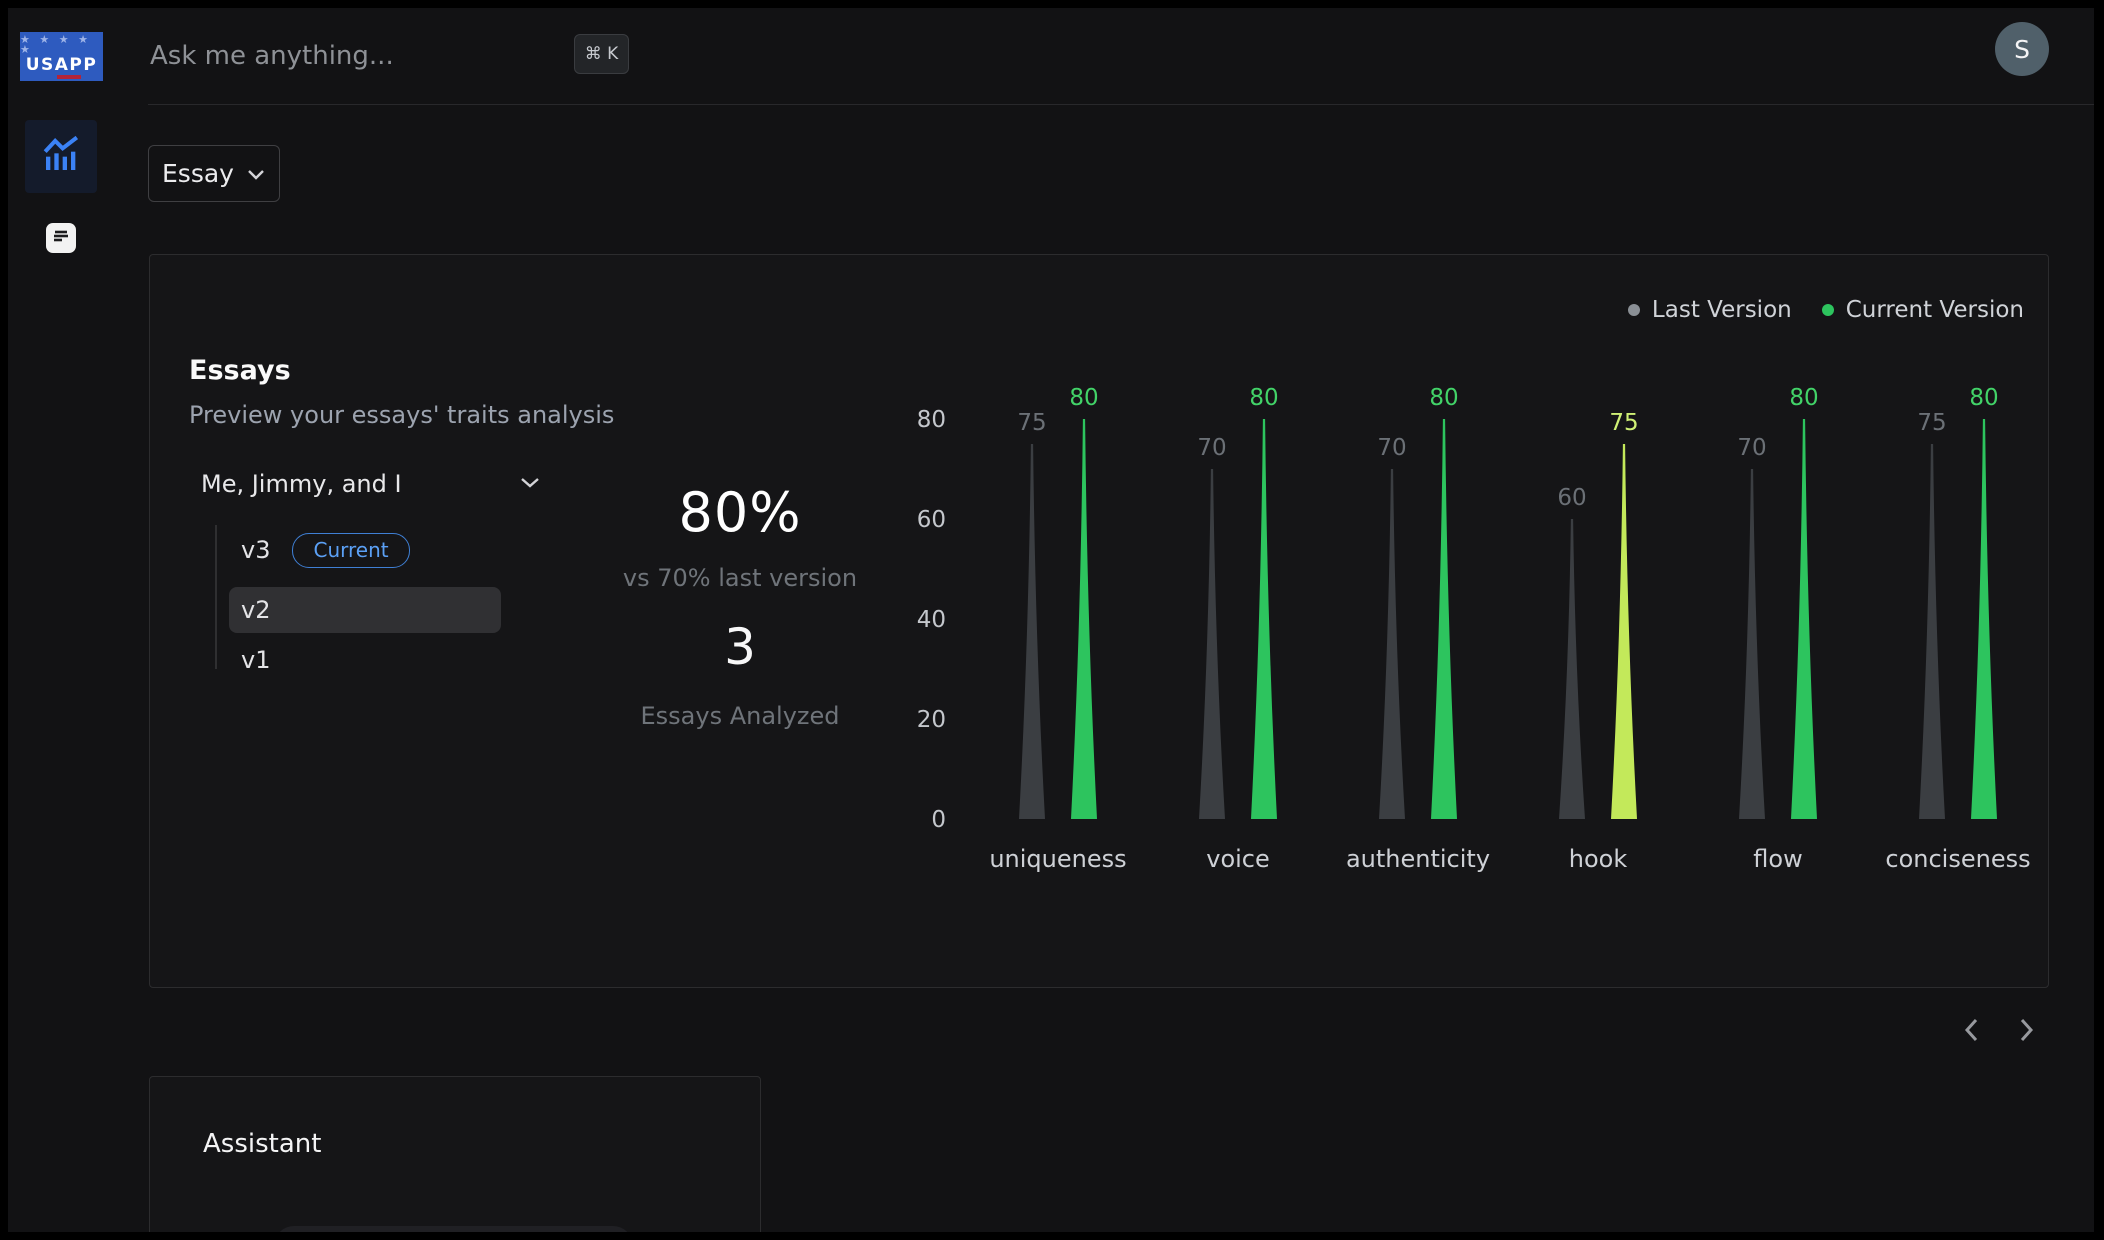 The image size is (2104, 1240). I want to click on topbar: ★ ★ ★ ★ ★ USAPP ⌘ K S, so click(1051, 56).